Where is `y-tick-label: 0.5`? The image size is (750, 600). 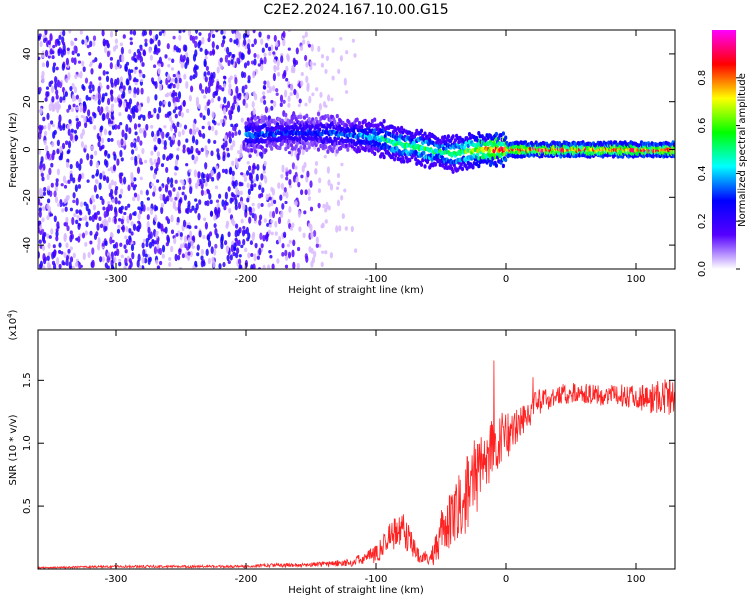
y-tick-label: 0.5 is located at coordinates (27, 506).